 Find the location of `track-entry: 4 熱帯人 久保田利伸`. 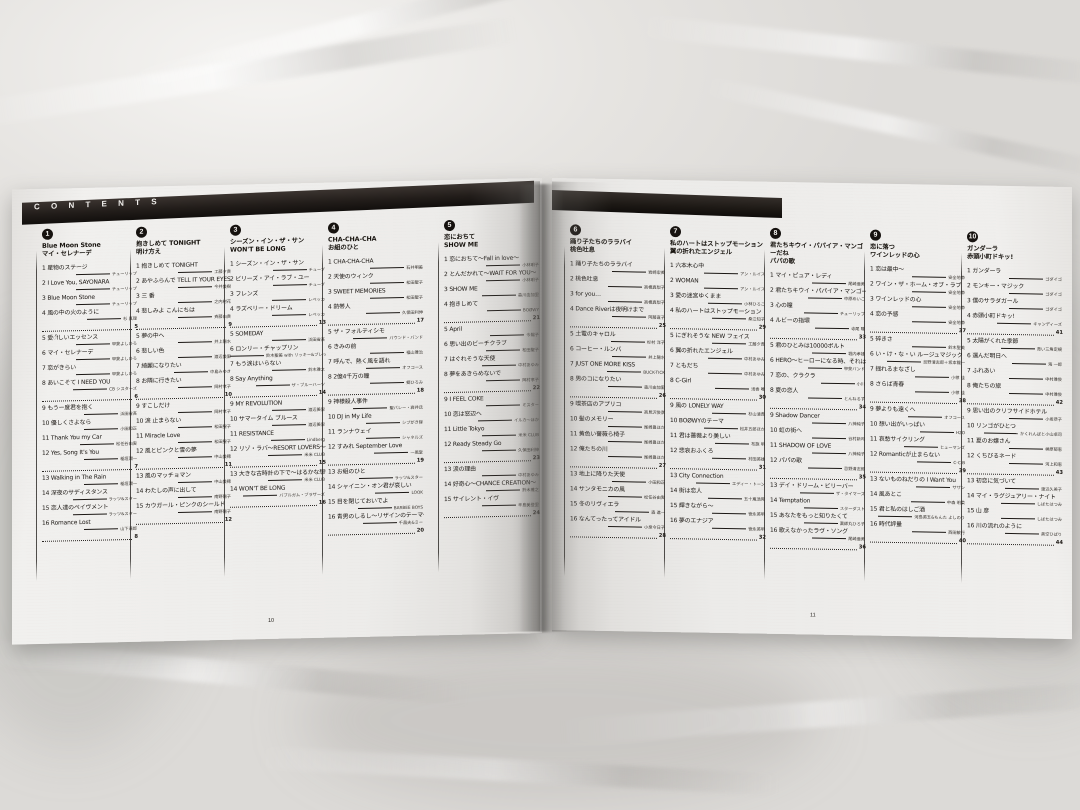

track-entry: 4 熱帯人 久保田利伸 is located at coordinates (376, 310).